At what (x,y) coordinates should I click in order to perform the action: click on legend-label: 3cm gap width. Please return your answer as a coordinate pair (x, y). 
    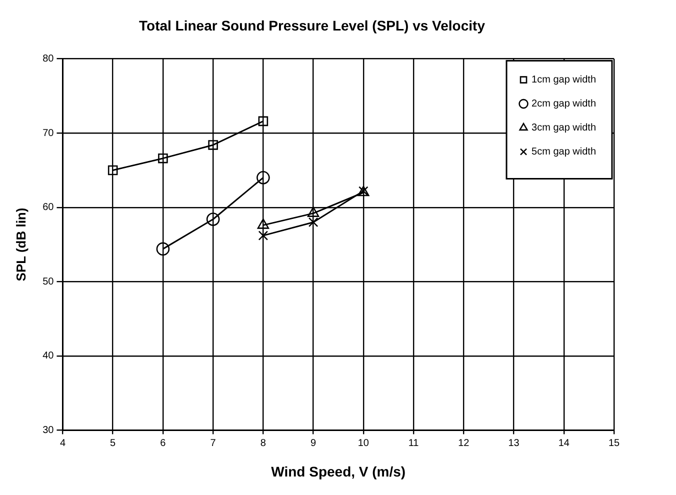
    Looking at the image, I should click on (564, 128).